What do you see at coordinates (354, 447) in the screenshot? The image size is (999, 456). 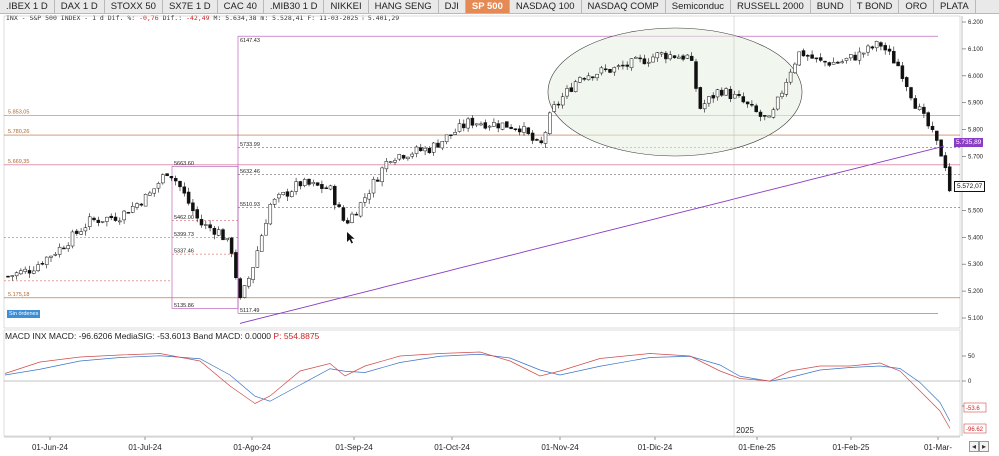 I see `x-tick-label: 01-Sep-24` at bounding box center [354, 447].